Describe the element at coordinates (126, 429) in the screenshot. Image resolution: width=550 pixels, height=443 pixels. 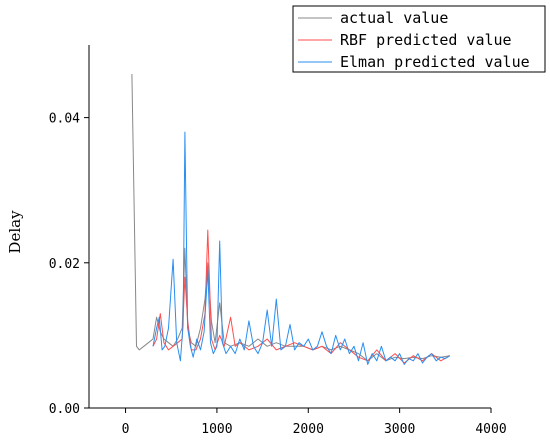
I see `x-tick-label: 0` at that location.